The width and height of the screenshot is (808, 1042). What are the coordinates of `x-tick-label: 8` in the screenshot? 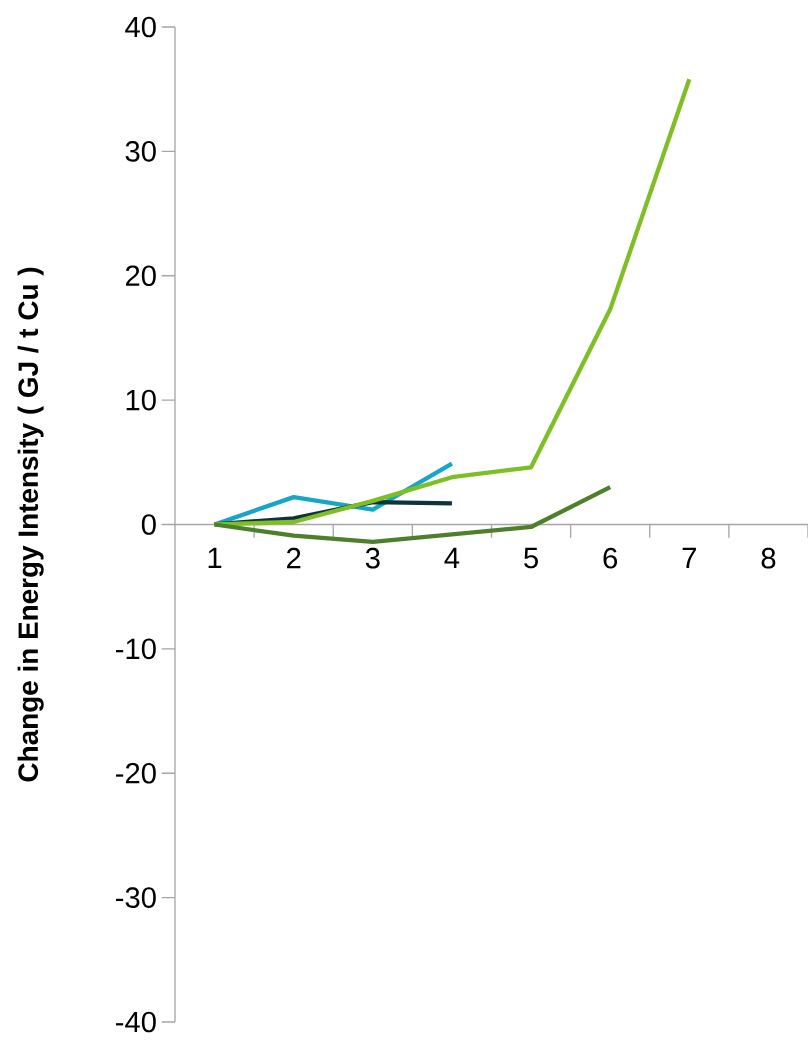 It's located at (768, 558).